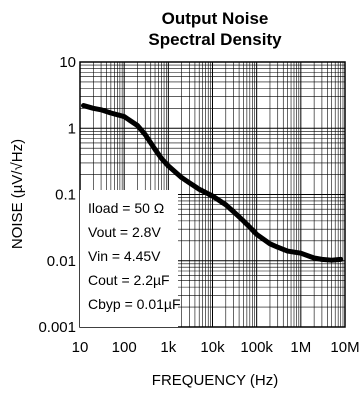 Image resolution: width=363 pixels, height=393 pixels. What do you see at coordinates (215, 39) in the screenshot?
I see `chart-title-line2: Spectral Density` at bounding box center [215, 39].